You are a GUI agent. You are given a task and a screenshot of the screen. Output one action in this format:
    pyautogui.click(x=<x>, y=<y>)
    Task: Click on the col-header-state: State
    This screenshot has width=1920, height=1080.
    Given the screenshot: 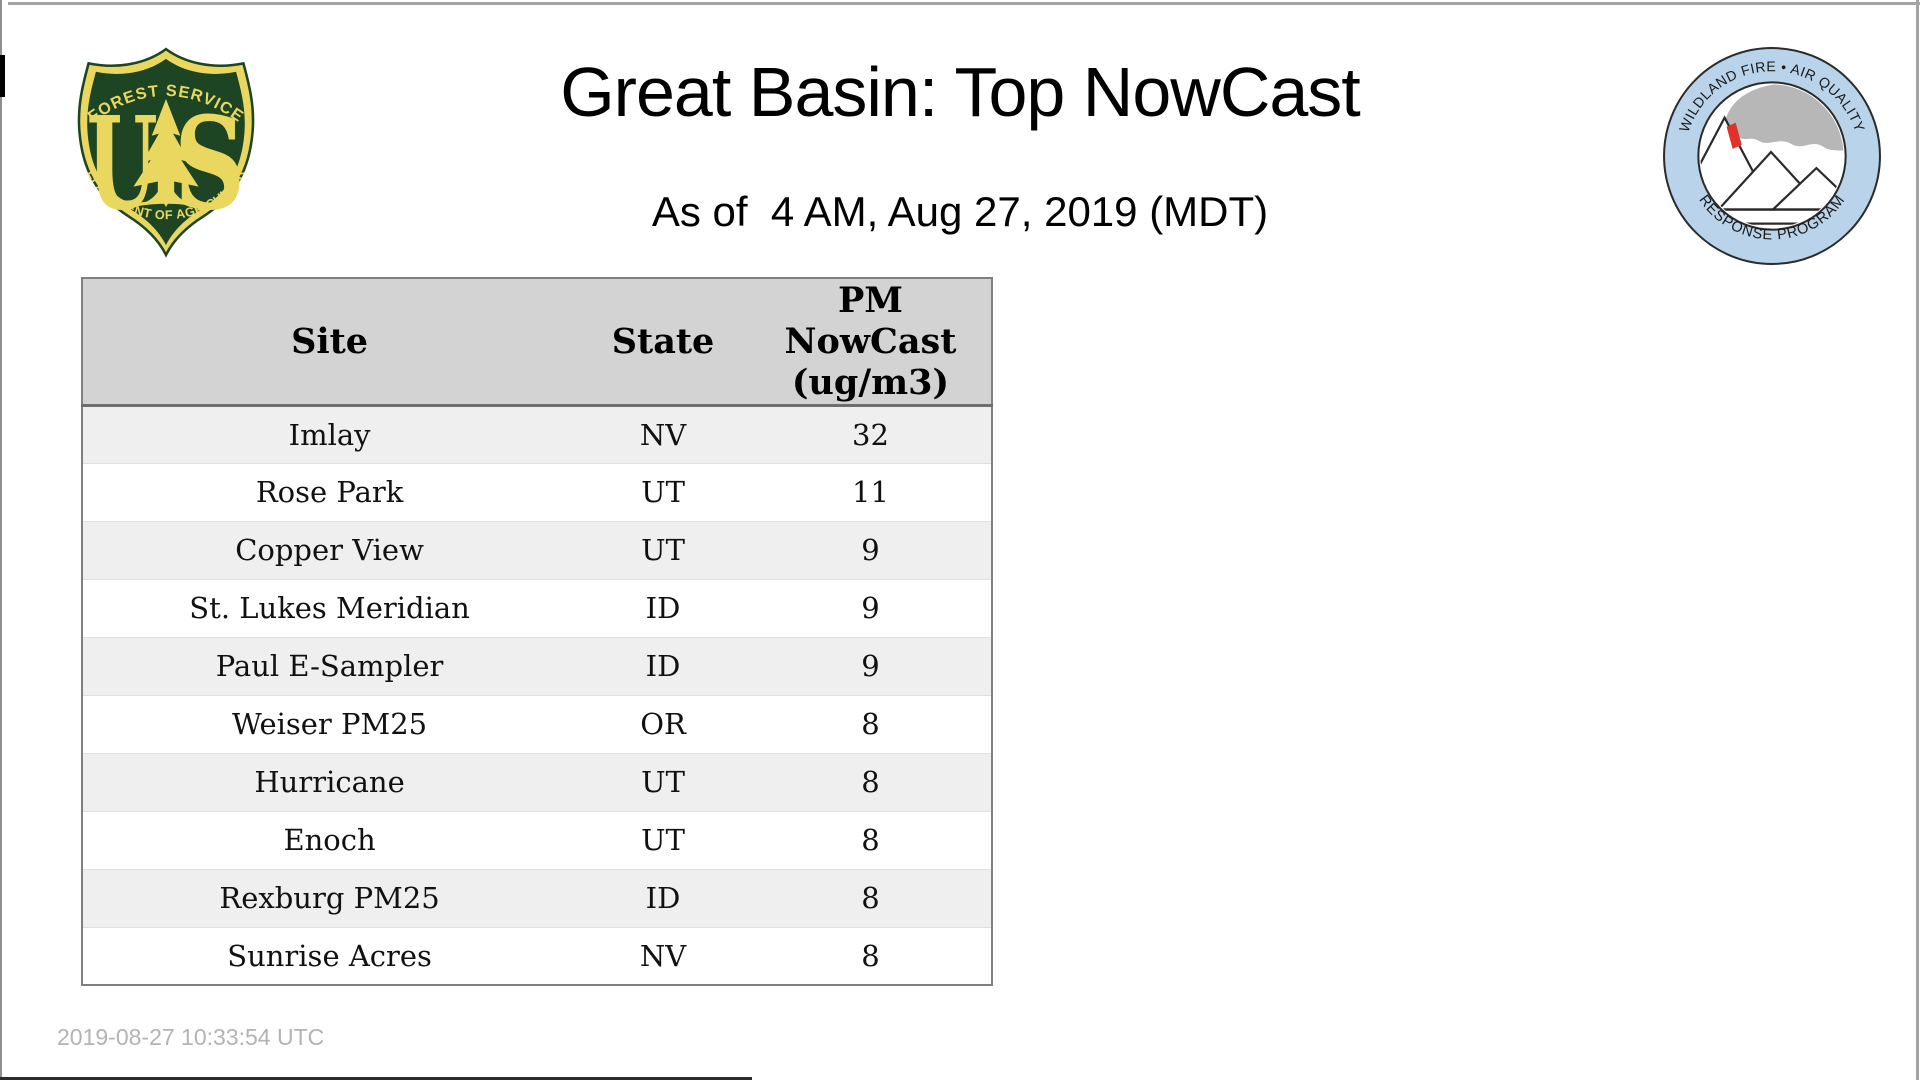 What is the action you would take?
    pyautogui.click(x=663, y=342)
    